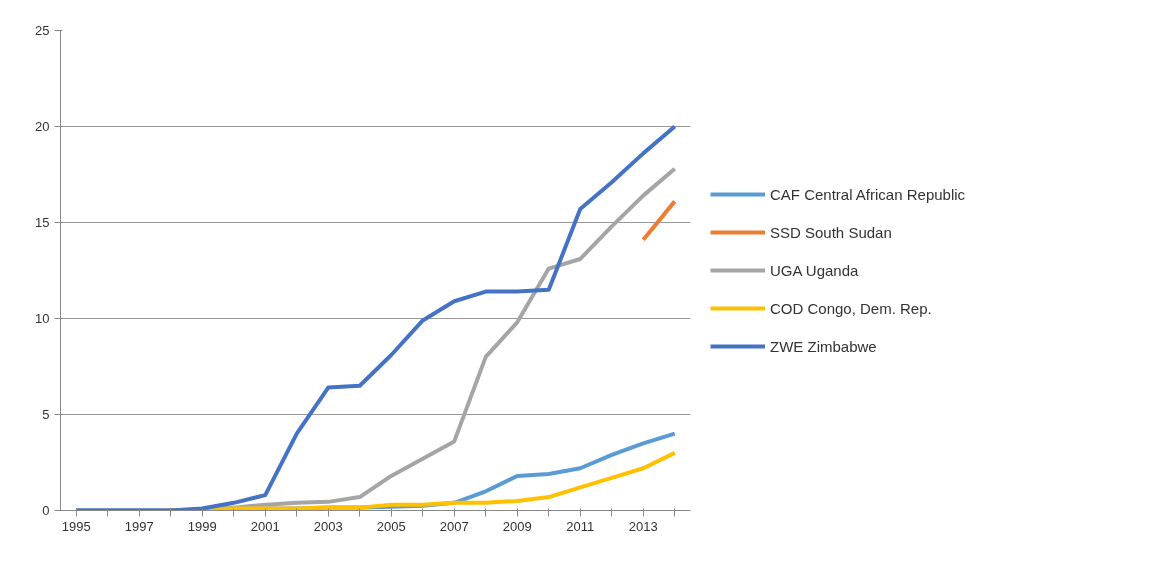 Image resolution: width=1151 pixels, height=580 pixels. What do you see at coordinates (42, 318) in the screenshot?
I see `y-tick-label: 10` at bounding box center [42, 318].